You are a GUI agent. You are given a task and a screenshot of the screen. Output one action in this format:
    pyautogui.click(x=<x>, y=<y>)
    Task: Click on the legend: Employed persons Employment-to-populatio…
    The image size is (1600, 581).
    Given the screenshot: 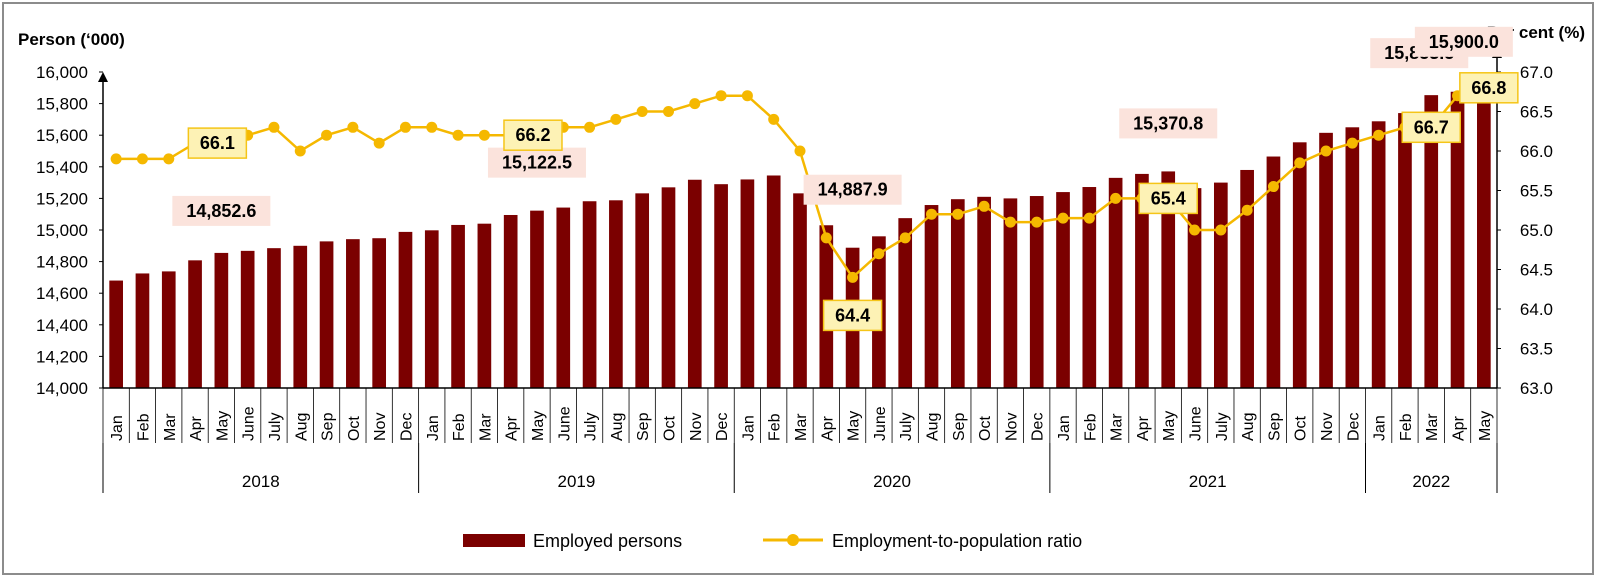 What is the action you would take?
    pyautogui.click(x=772, y=541)
    